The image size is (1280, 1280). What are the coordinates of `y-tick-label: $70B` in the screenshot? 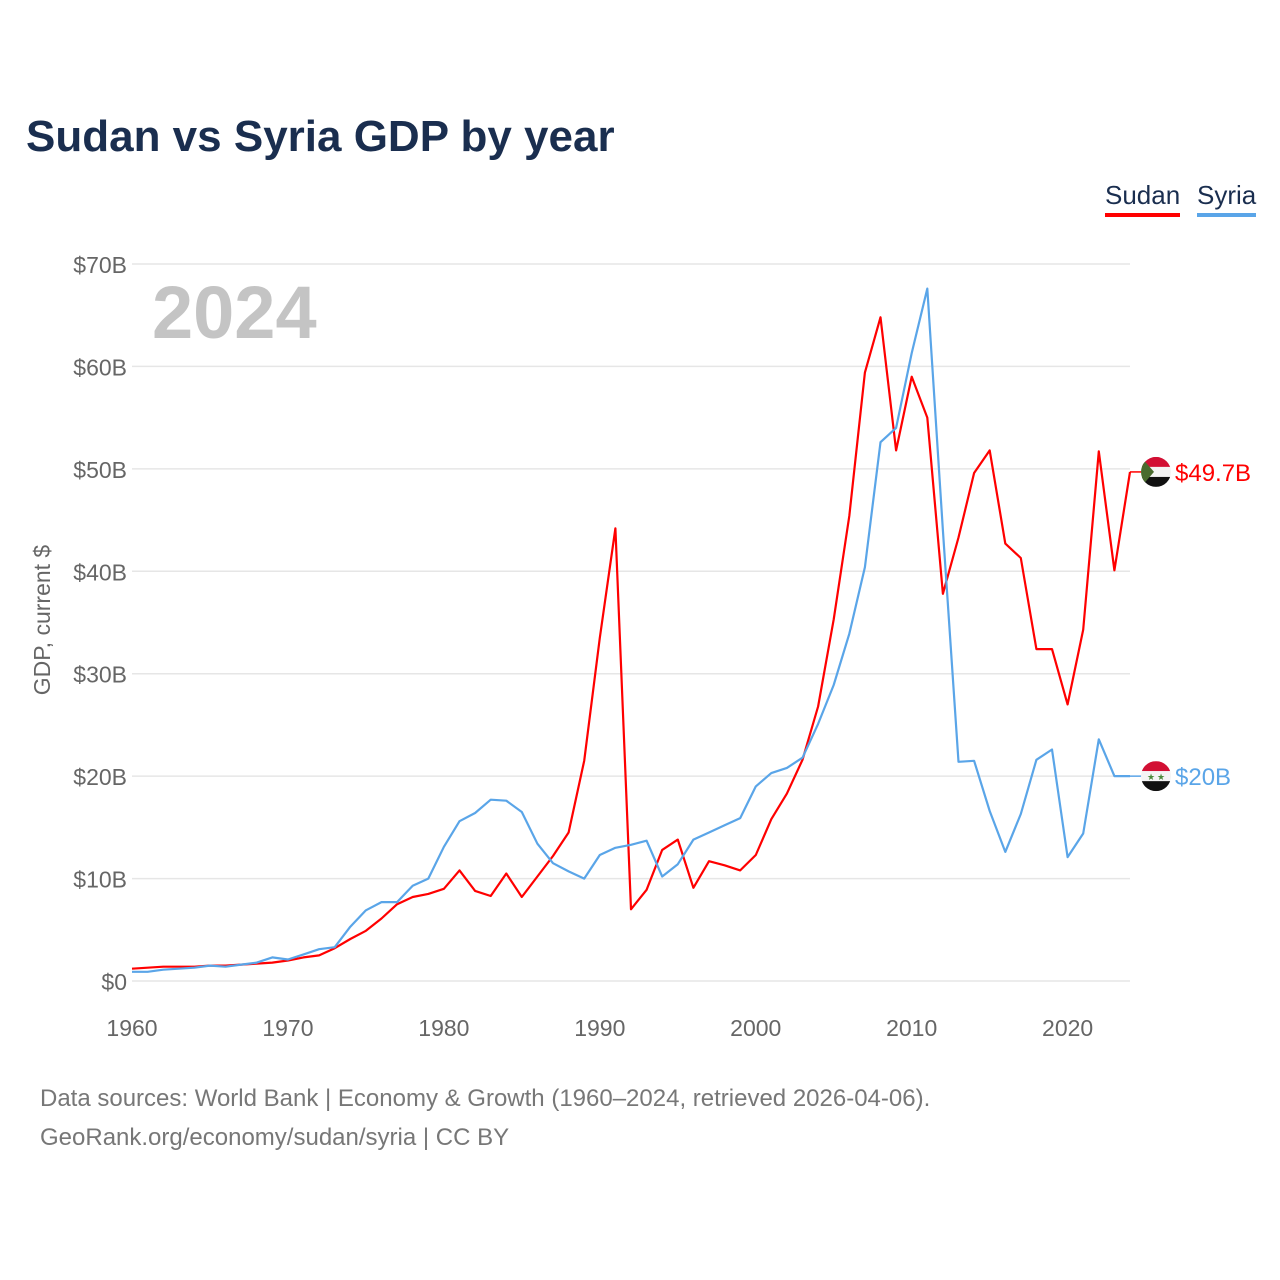 It's located at (100, 265).